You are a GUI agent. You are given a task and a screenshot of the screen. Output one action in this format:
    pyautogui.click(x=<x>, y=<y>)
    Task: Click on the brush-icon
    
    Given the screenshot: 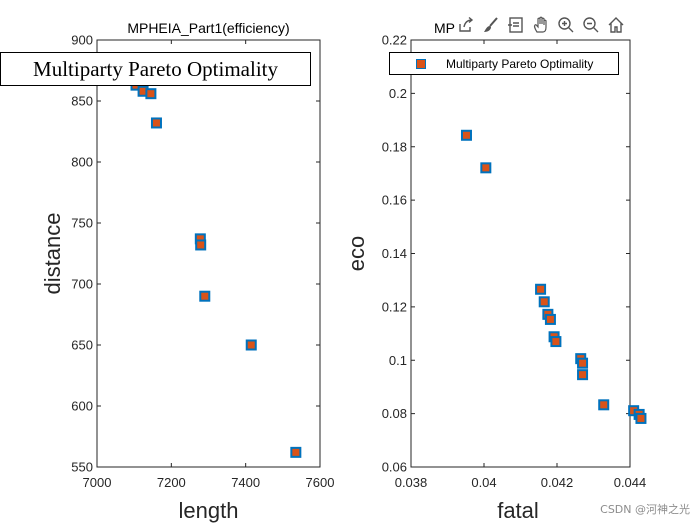 What is the action you would take?
    pyautogui.click(x=491, y=25)
    